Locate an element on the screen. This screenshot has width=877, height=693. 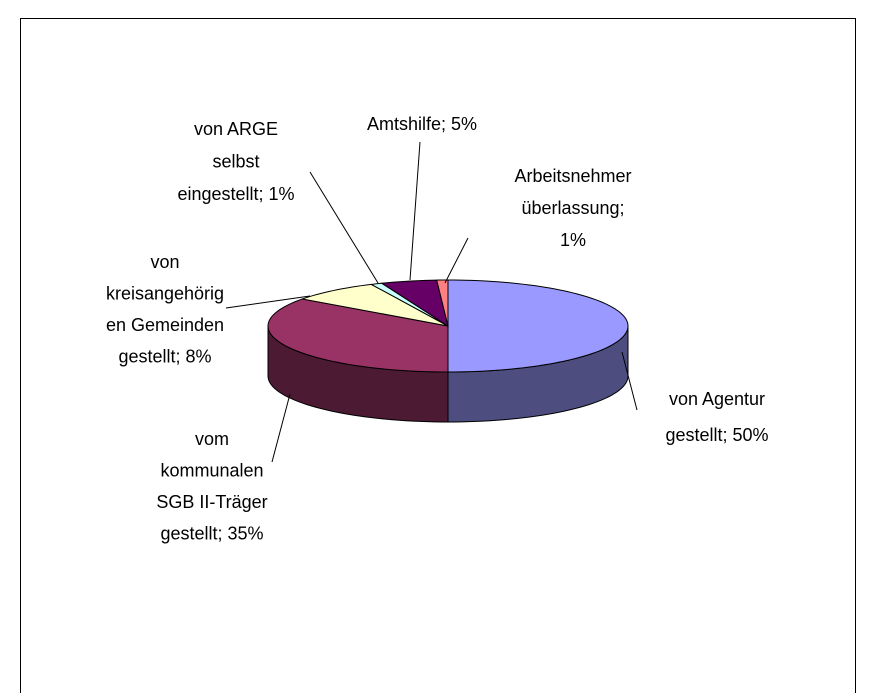
data-label: SGB II-Träger is located at coordinates (211, 502).